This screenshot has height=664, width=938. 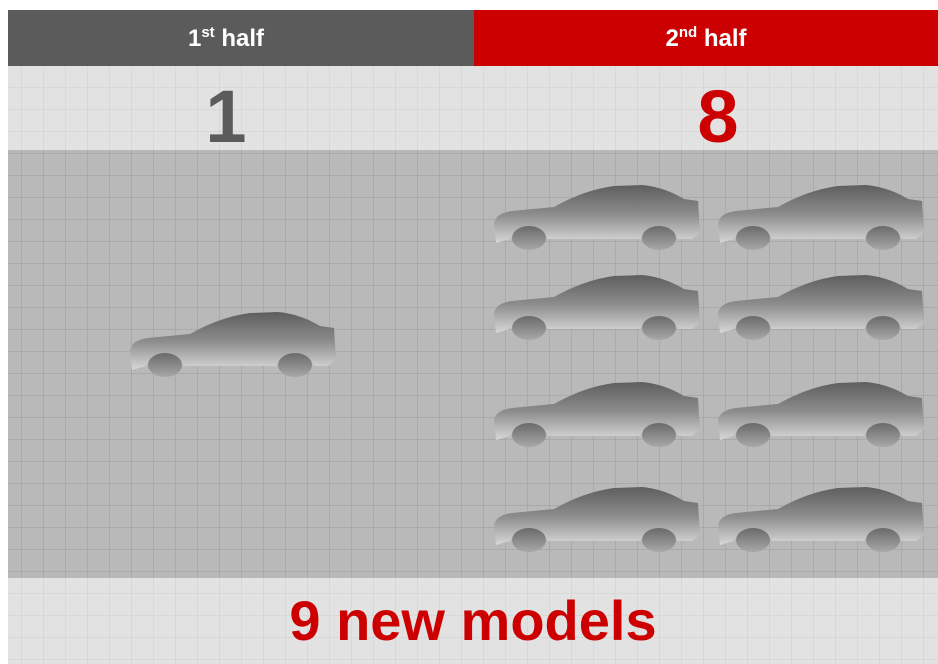 What do you see at coordinates (226, 38) in the screenshot?
I see `header-label: 1st half` at bounding box center [226, 38].